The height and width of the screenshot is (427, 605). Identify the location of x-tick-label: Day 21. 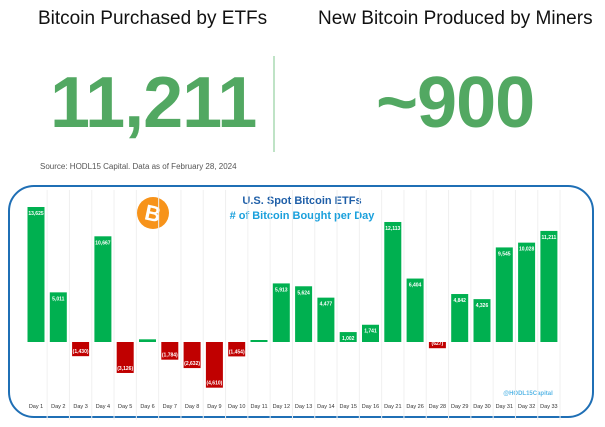
(392, 407).